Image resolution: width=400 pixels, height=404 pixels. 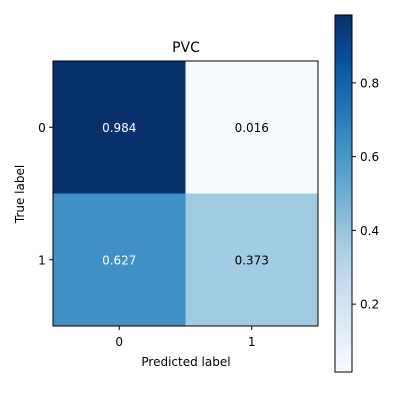 I want to click on colorbar-tick-label-3: 0.8, so click(x=369, y=83).